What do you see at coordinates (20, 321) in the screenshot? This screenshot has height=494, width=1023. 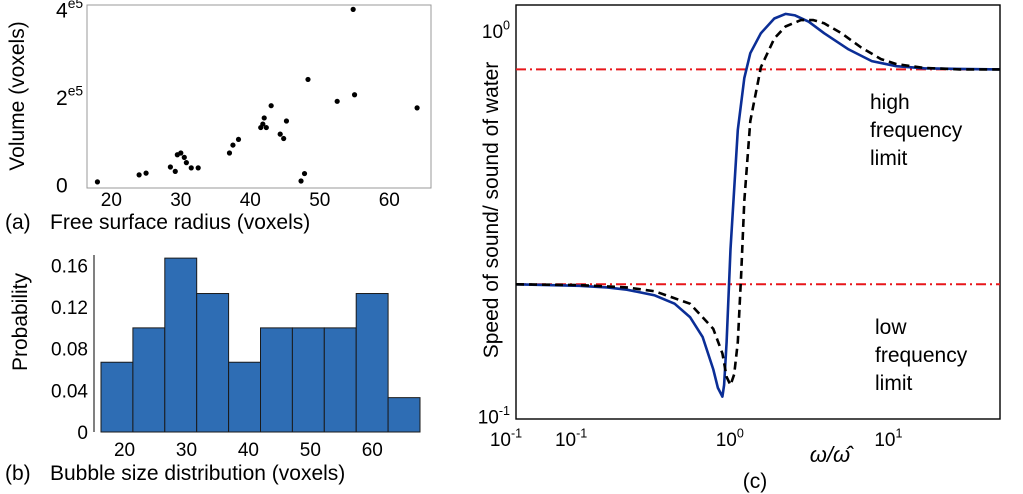 I see `histogram-y-axis-label: Probability` at bounding box center [20, 321].